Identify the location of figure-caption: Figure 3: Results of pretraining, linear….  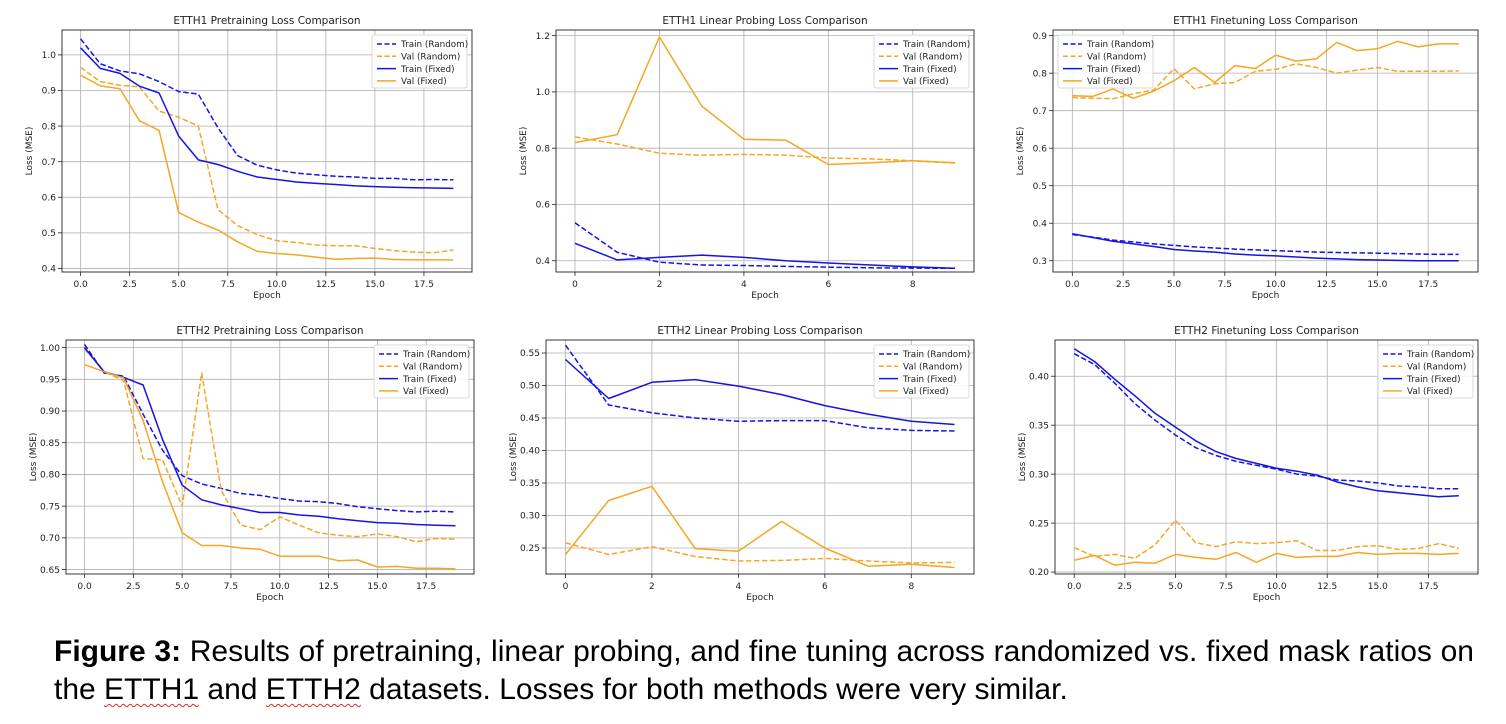
(764, 671).